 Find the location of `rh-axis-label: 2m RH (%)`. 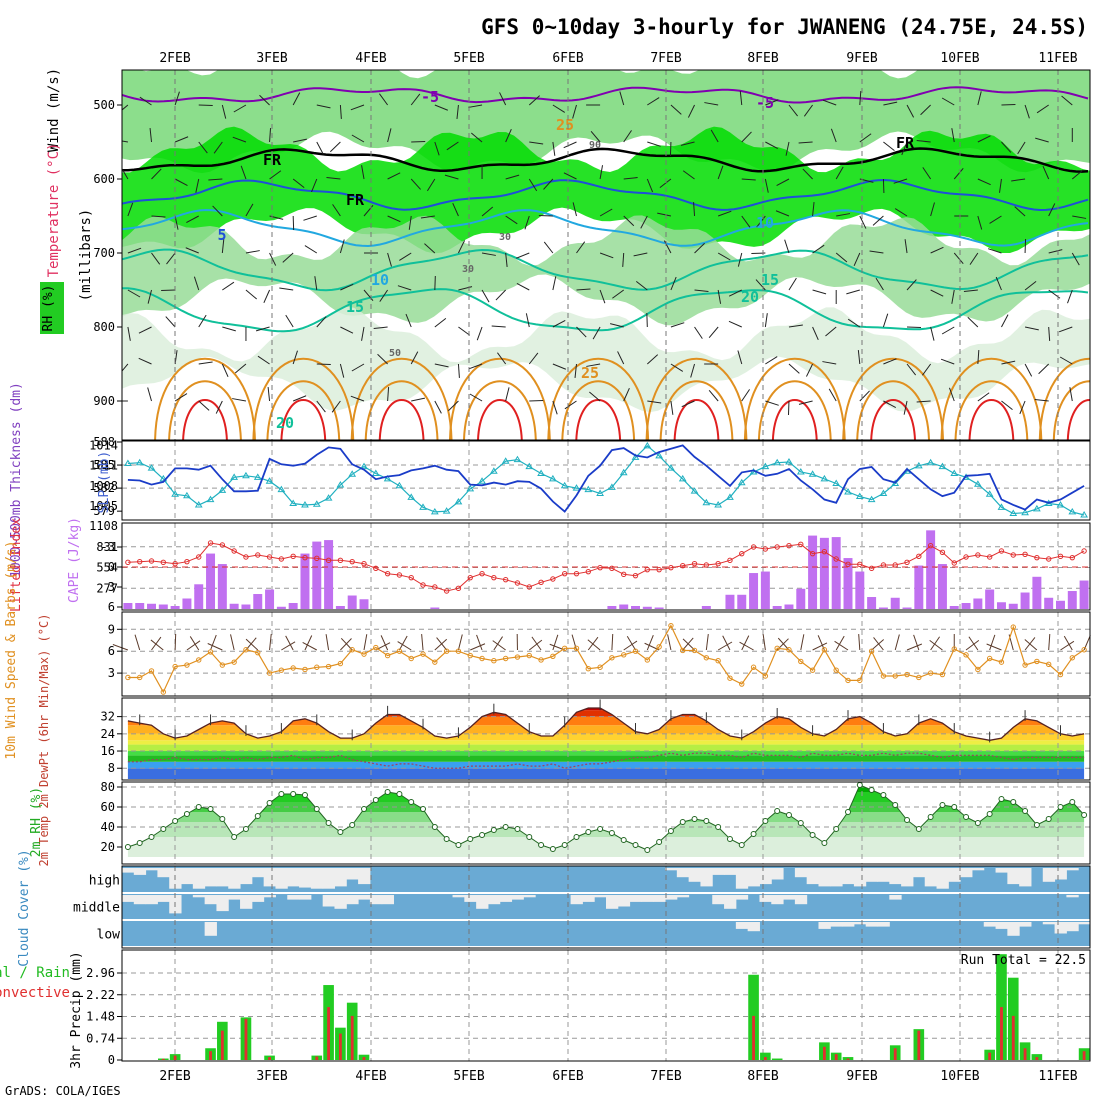

rh-axis-label: 2m RH (%) is located at coordinates (36, 822).